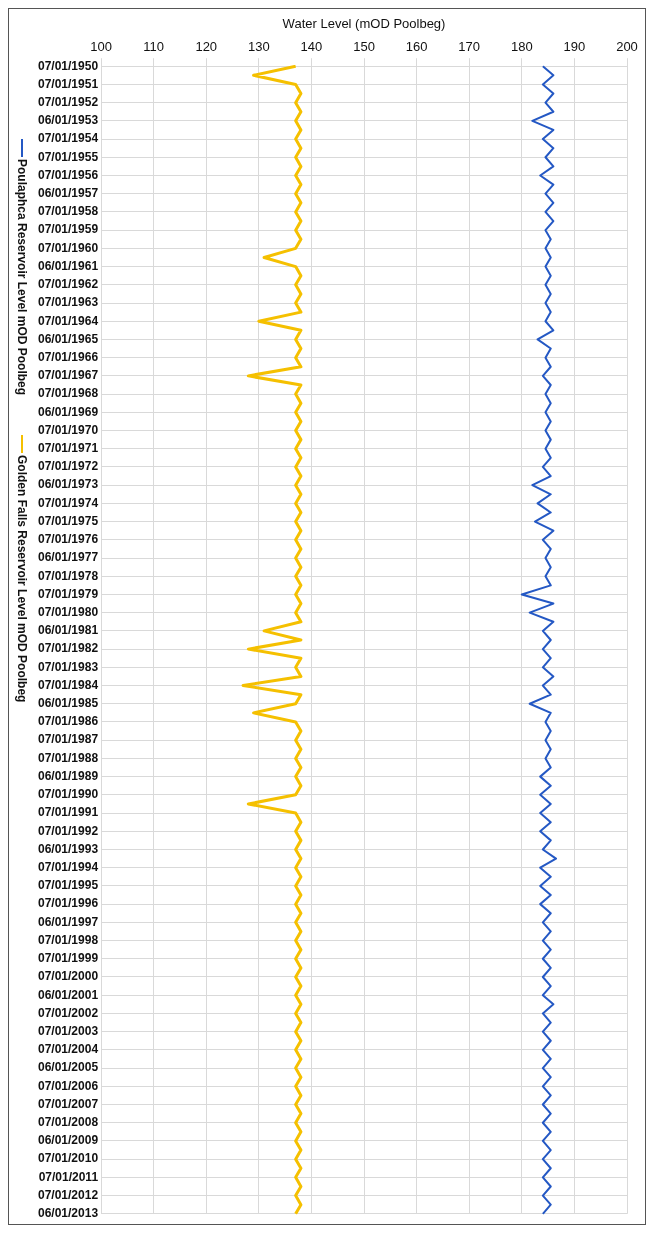 The height and width of the screenshot is (1245, 655). Describe the element at coordinates (68, 921) in the screenshot. I see `y-tick-label: 06/01/1997` at that location.